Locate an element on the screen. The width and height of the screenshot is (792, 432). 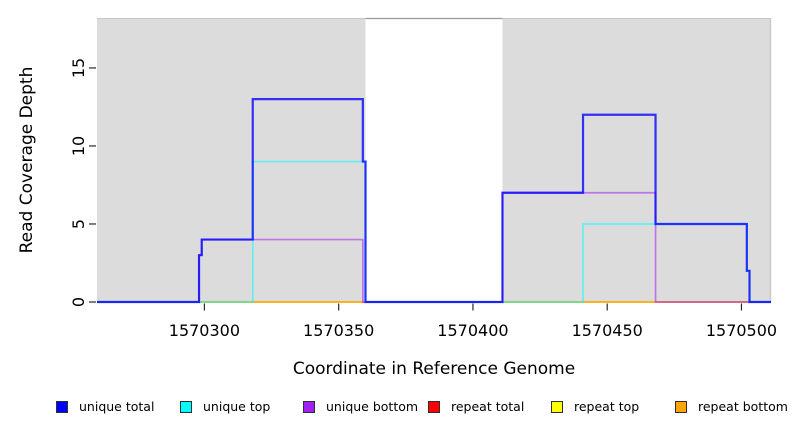
x-axis-title: Coordinate in Reference Genome is located at coordinates (434, 369).